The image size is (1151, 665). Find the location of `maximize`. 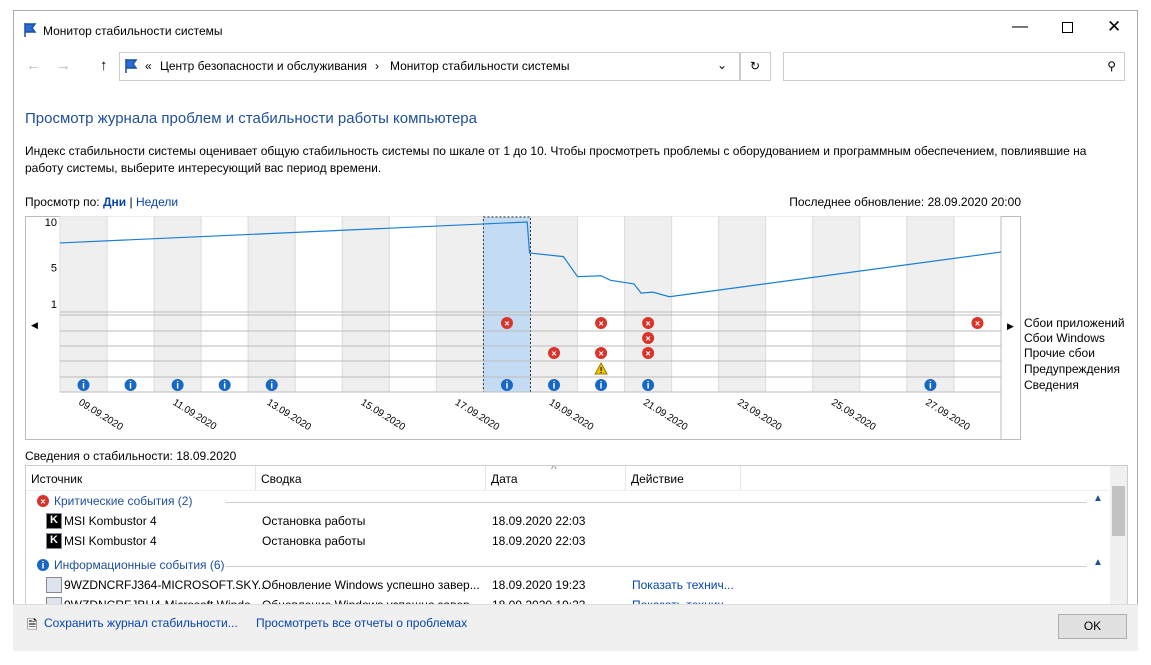

maximize is located at coordinates (1067, 27).